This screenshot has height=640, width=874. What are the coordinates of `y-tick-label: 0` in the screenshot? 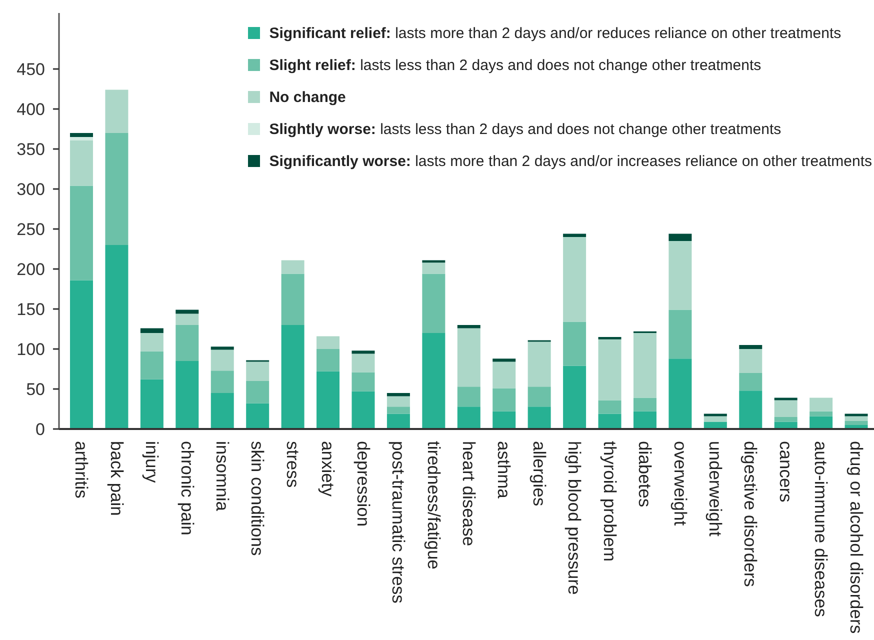 It's located at (40, 430).